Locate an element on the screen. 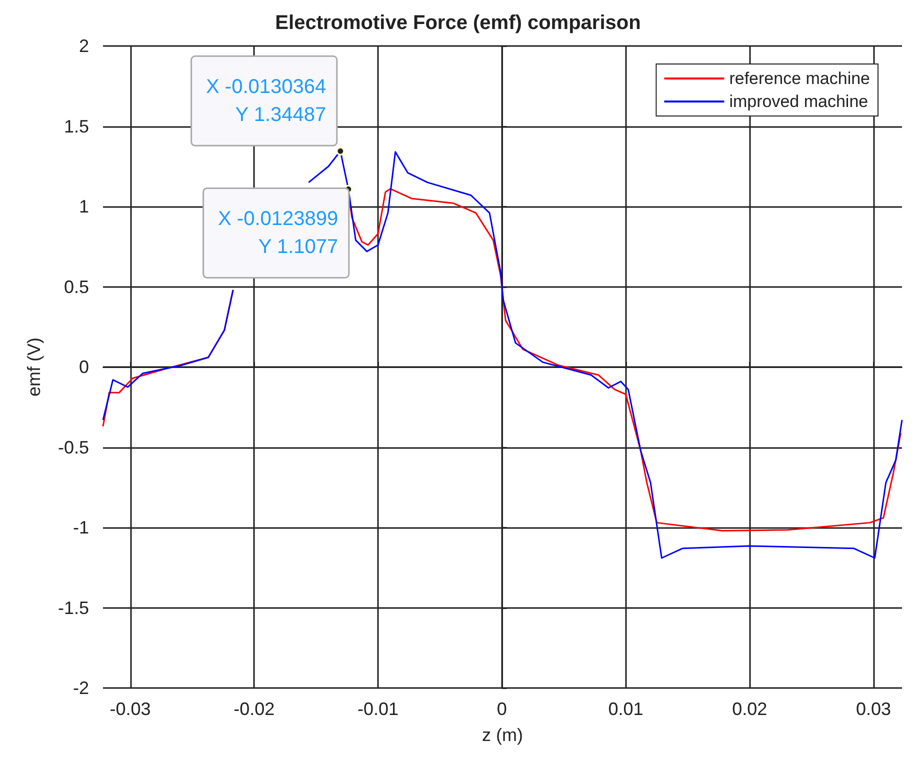 The width and height of the screenshot is (916, 767). annotation: X -0.0130364 Y 1.34487 is located at coordinates (266, 101).